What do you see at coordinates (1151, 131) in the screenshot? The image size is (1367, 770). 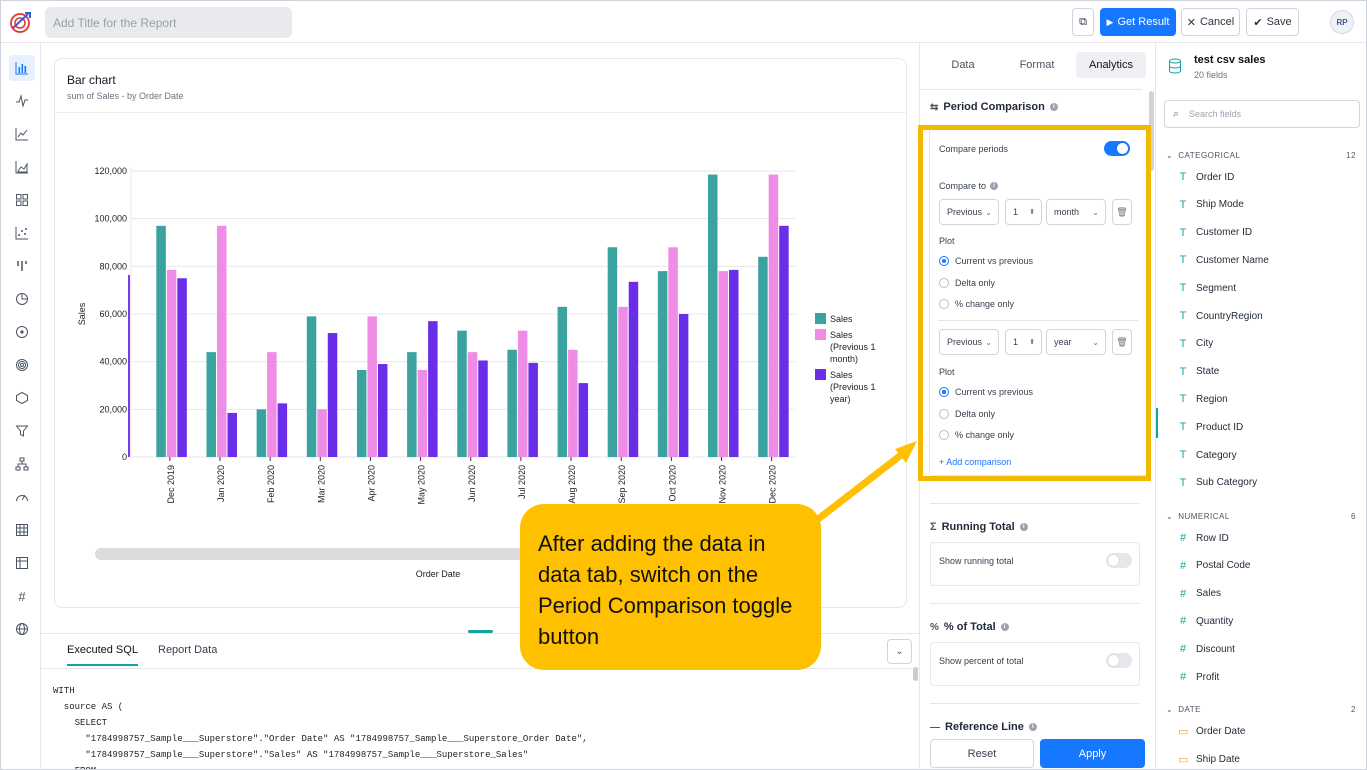 I see `config-scrollbar` at bounding box center [1151, 131].